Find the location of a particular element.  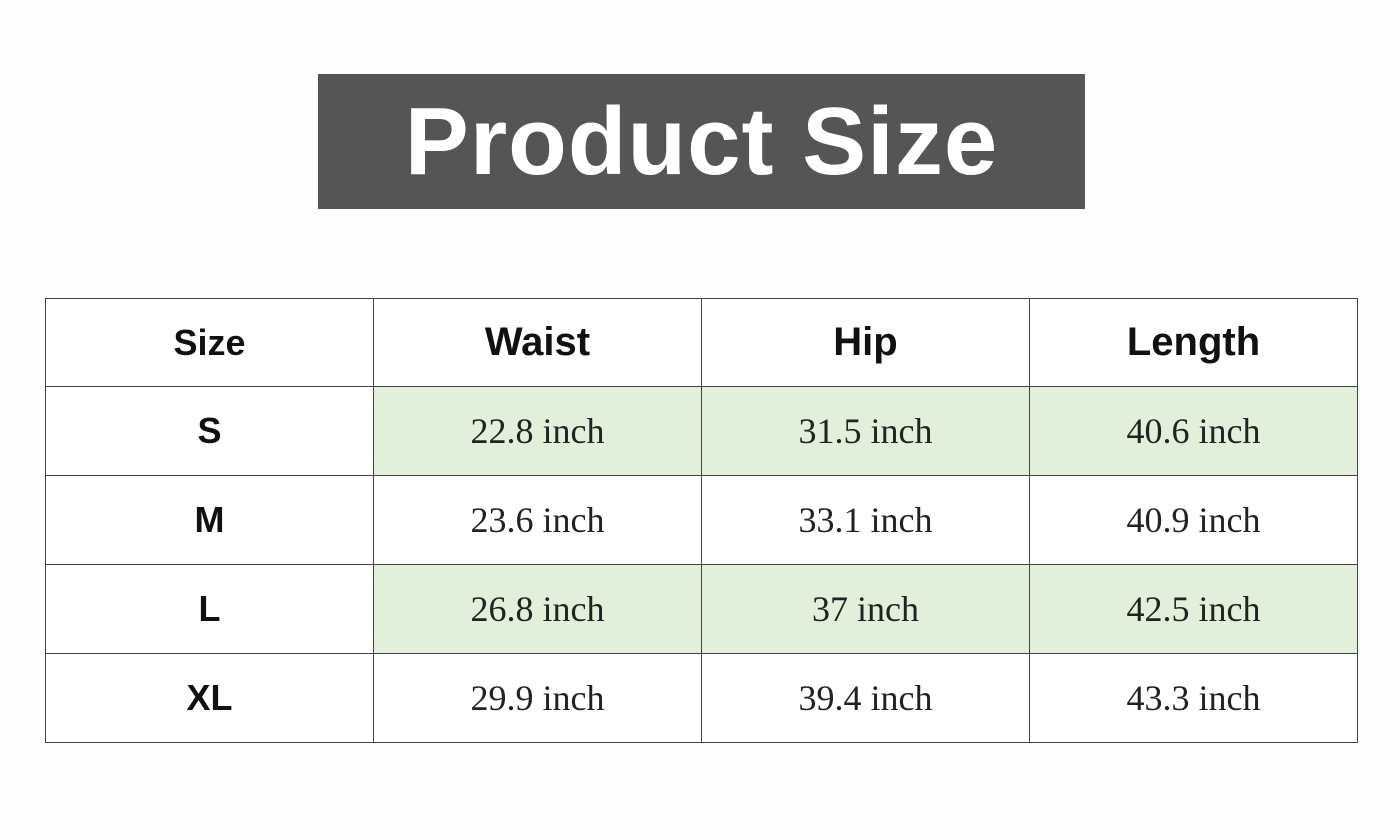

title-banner: Product Size is located at coordinates (701, 141).